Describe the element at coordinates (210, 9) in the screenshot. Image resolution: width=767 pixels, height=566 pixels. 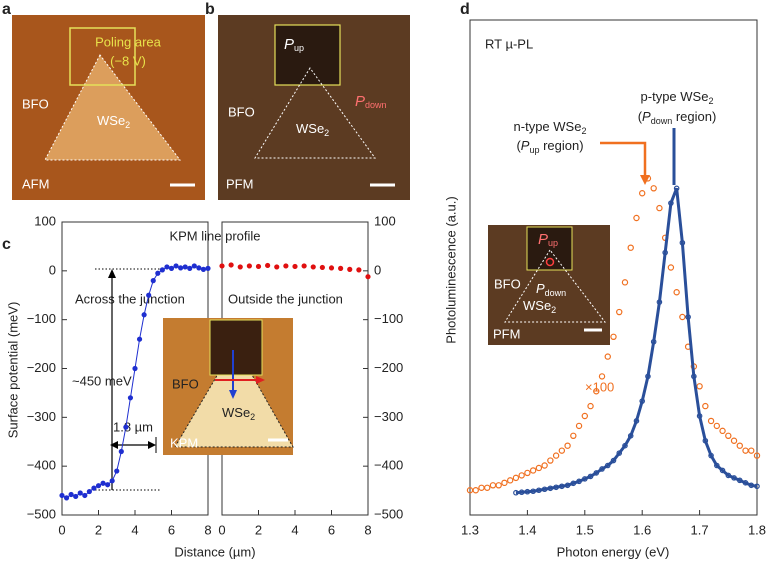
I see `panel-label: b` at that location.